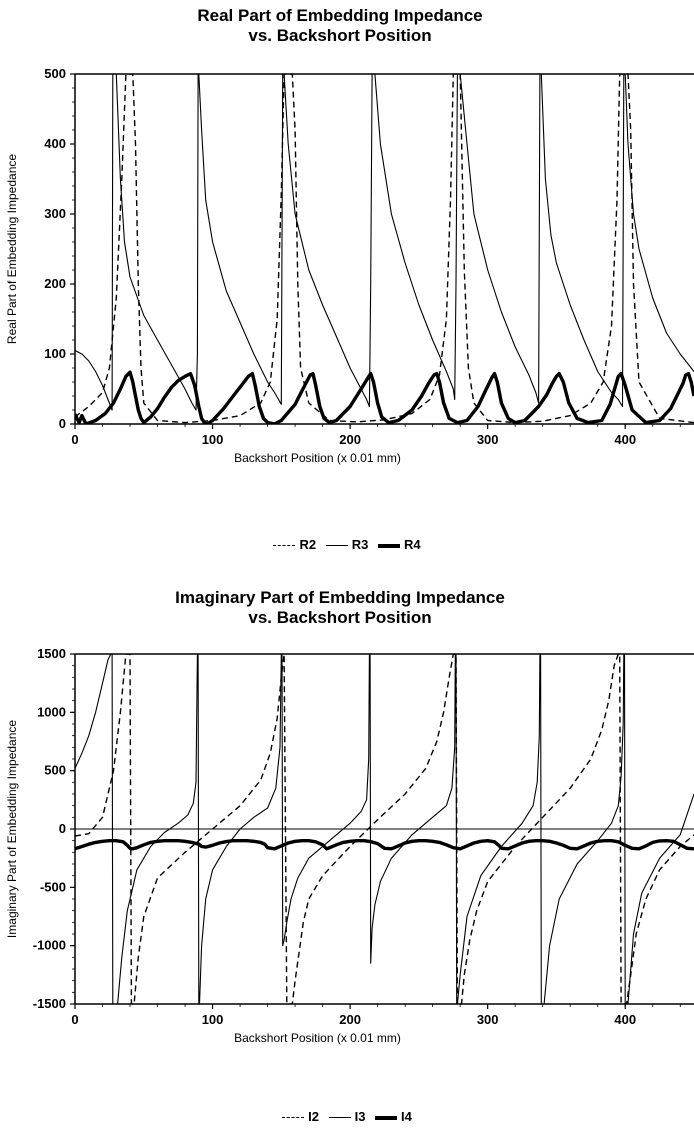  What do you see at coordinates (340, 35) in the screenshot?
I see `chart1-title-line2: vs. Backshort Position` at bounding box center [340, 35].